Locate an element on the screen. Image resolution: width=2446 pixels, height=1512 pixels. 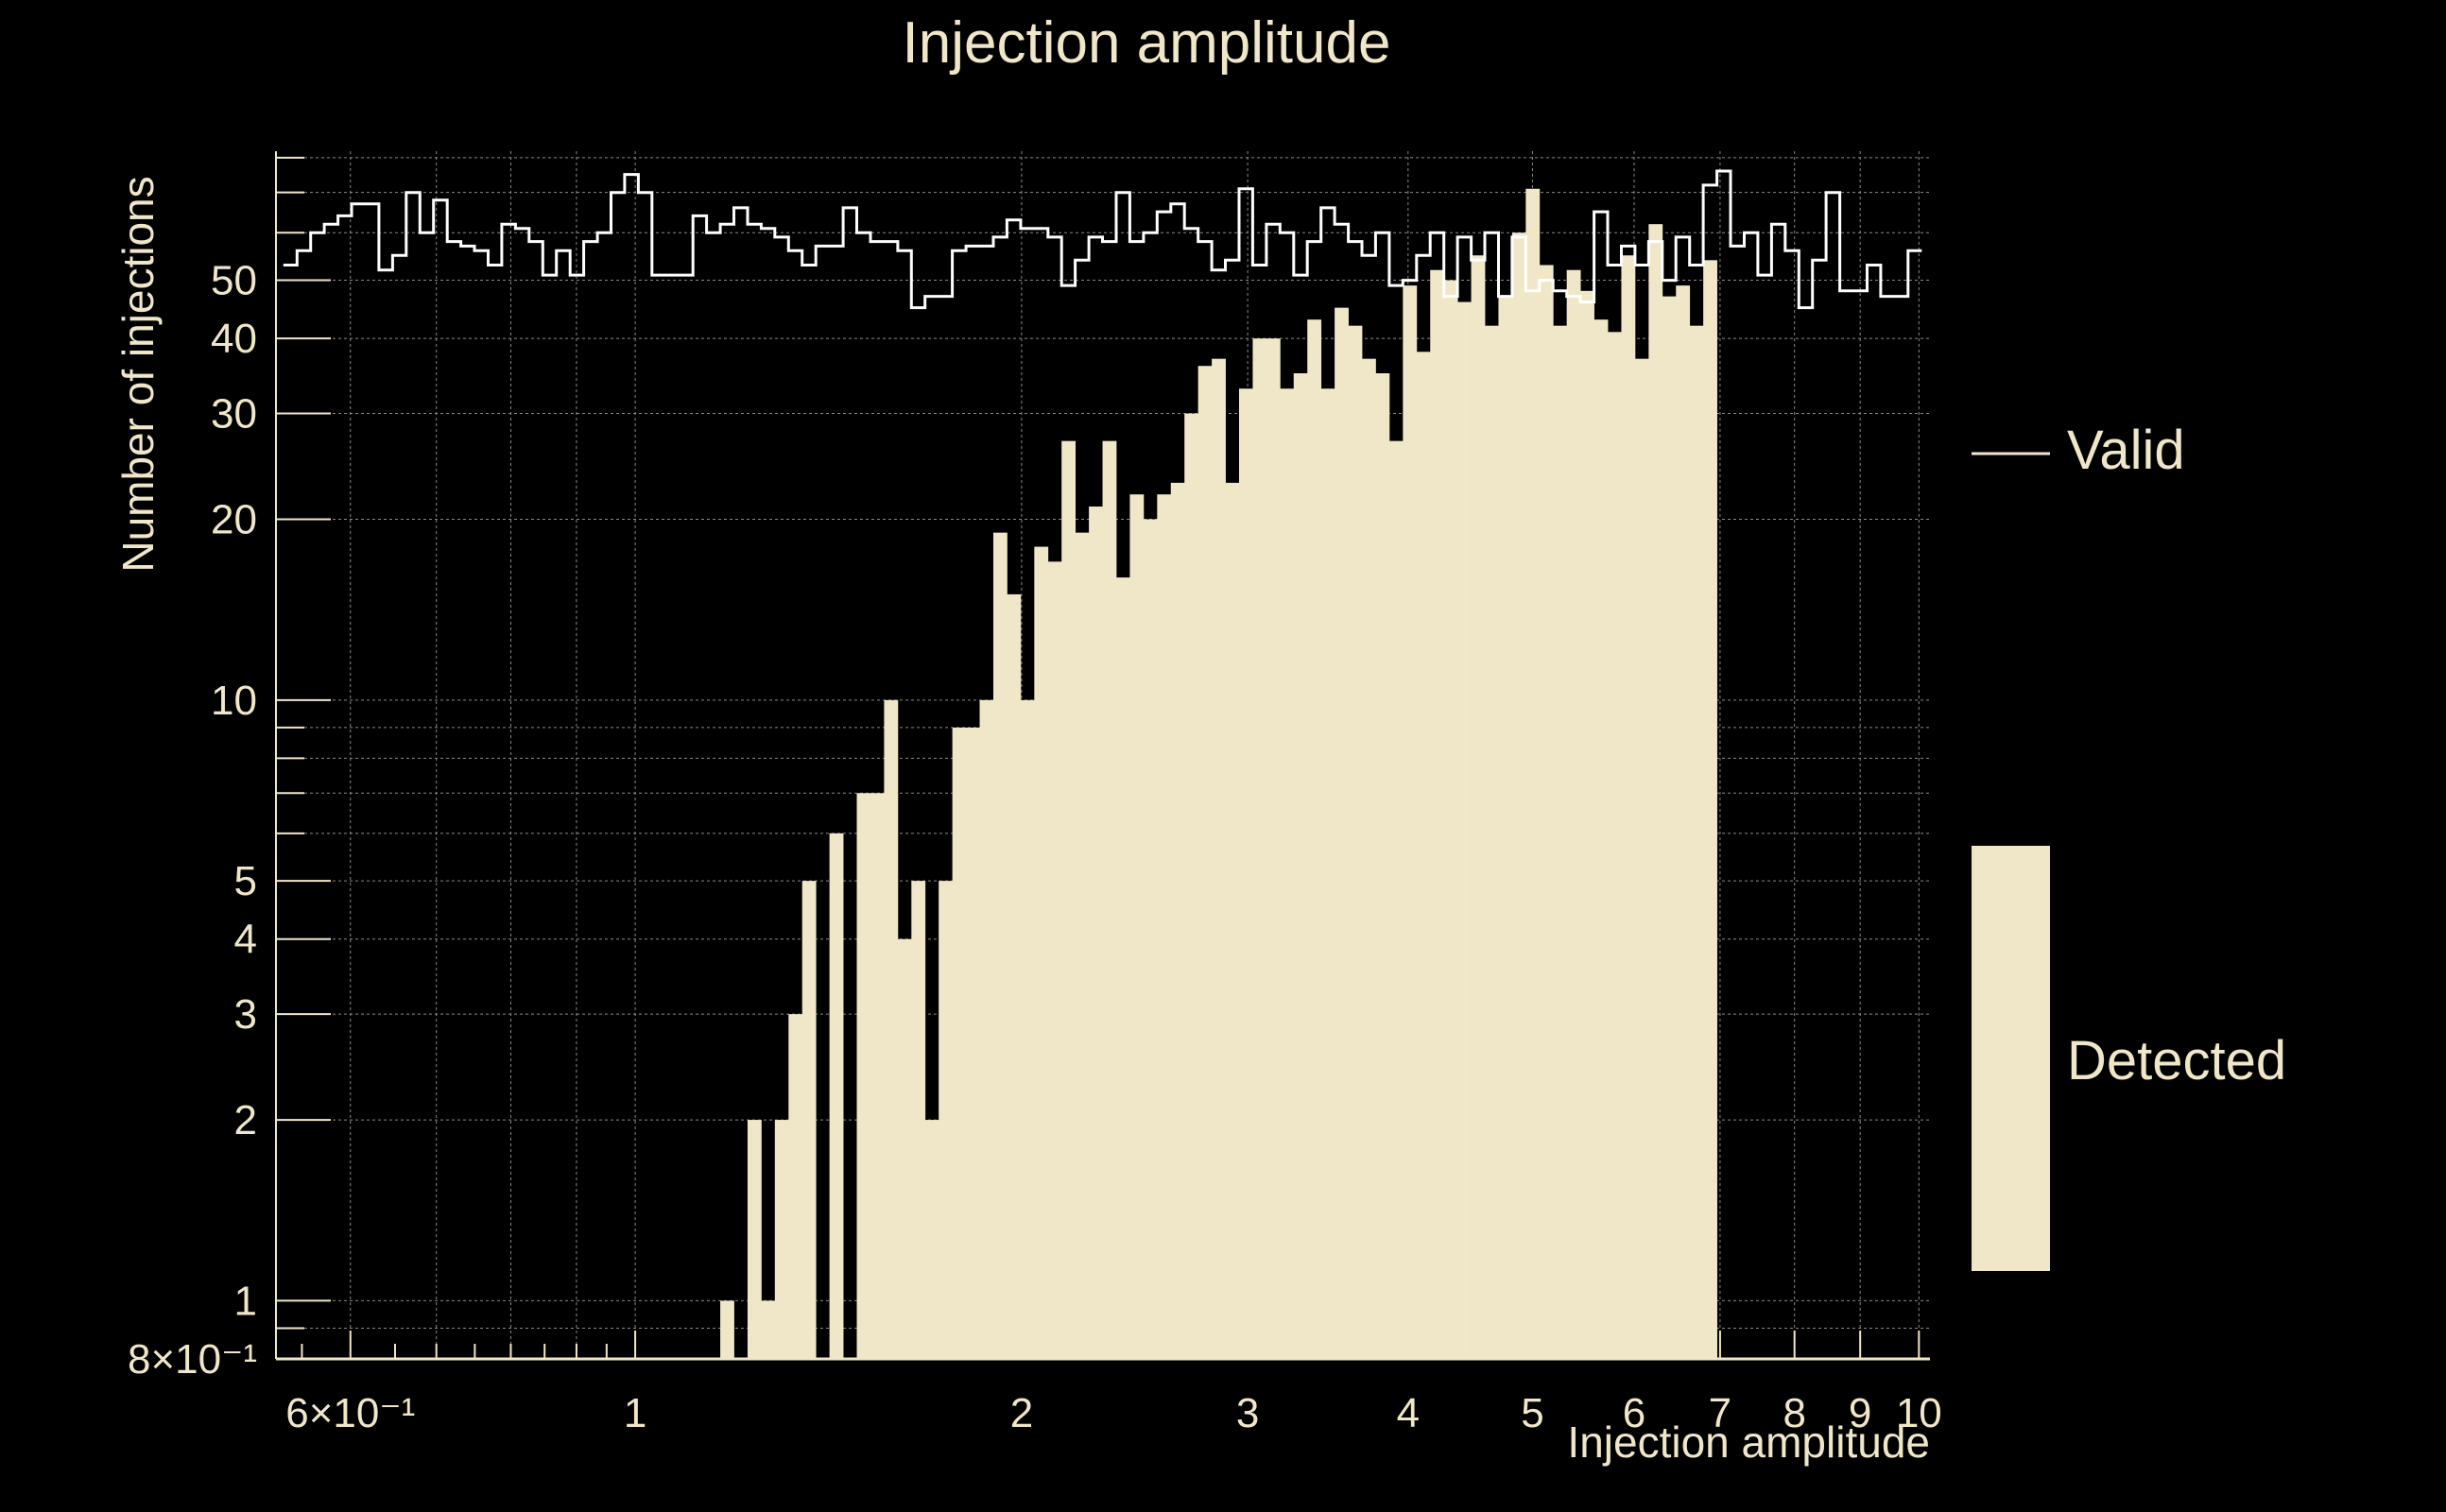
x-tick-label: 8 is located at coordinates (1794, 1413).